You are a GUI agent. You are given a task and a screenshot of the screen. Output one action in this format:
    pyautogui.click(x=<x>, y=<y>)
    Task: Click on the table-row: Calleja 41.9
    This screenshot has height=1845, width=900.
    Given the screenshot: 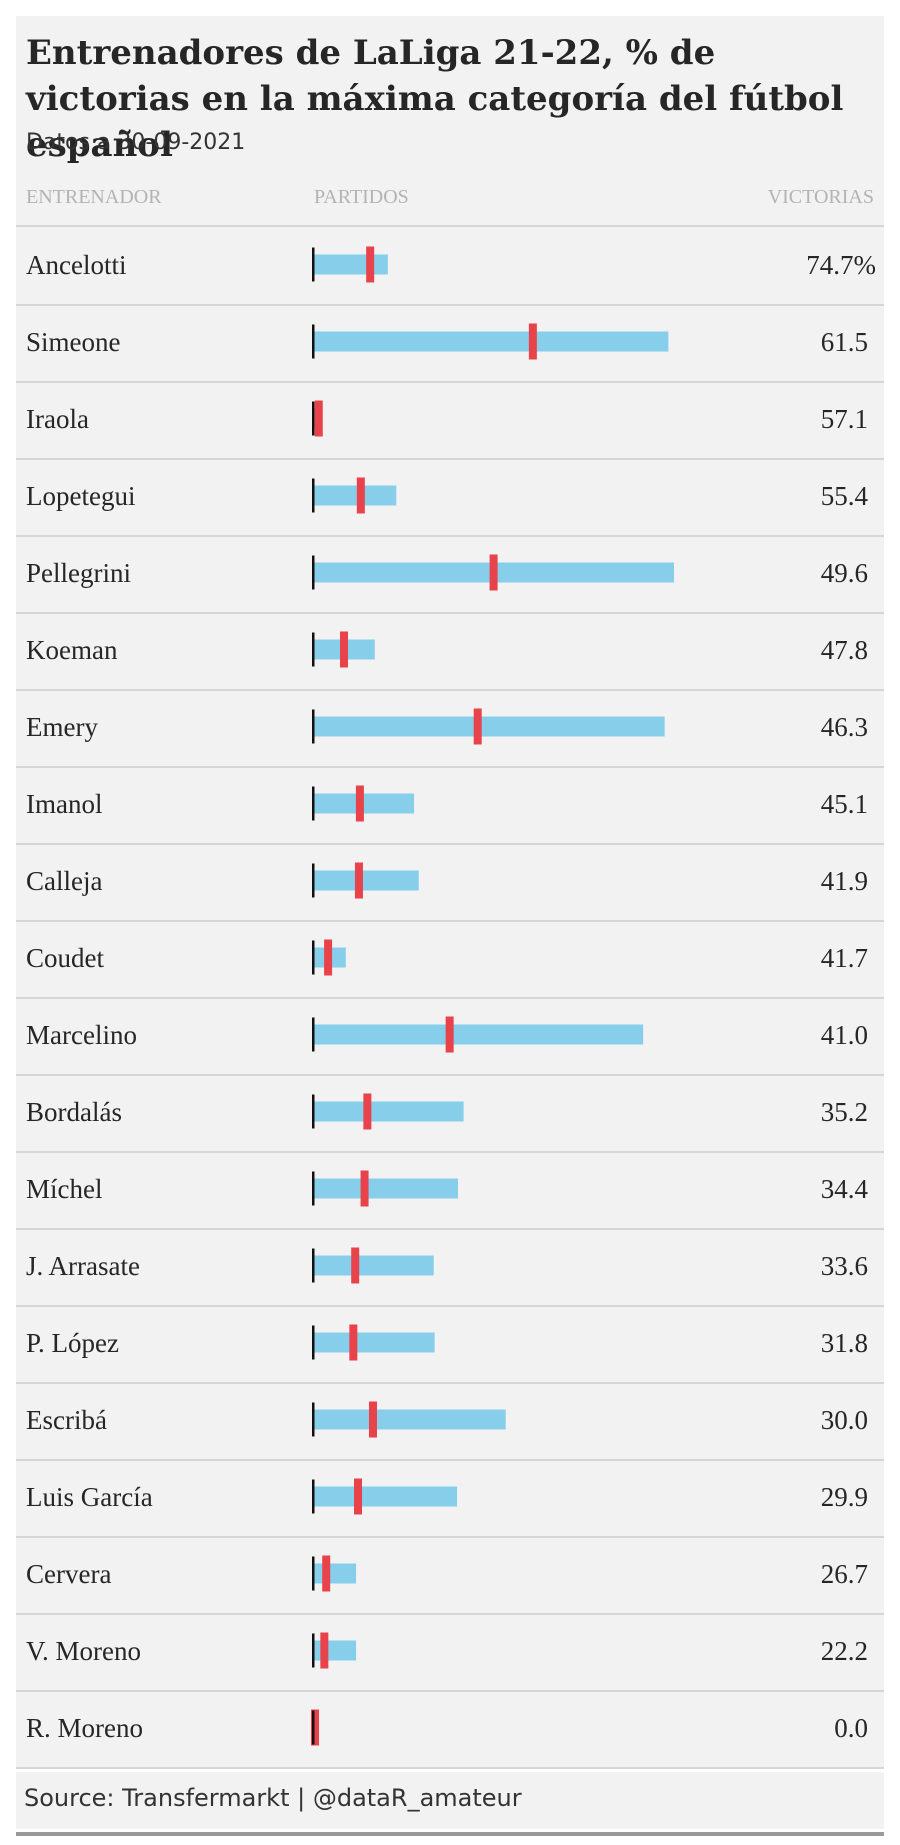 What is the action you would take?
    pyautogui.click(x=450, y=882)
    